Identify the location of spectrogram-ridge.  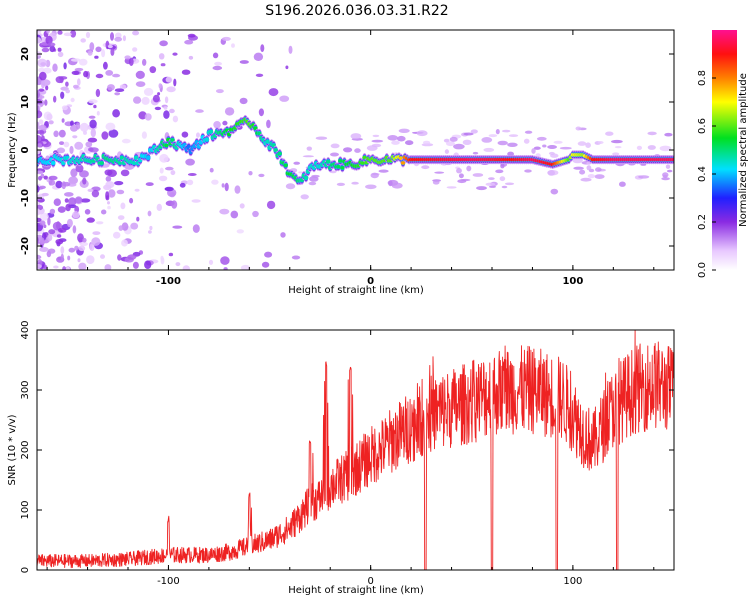
(355, 150).